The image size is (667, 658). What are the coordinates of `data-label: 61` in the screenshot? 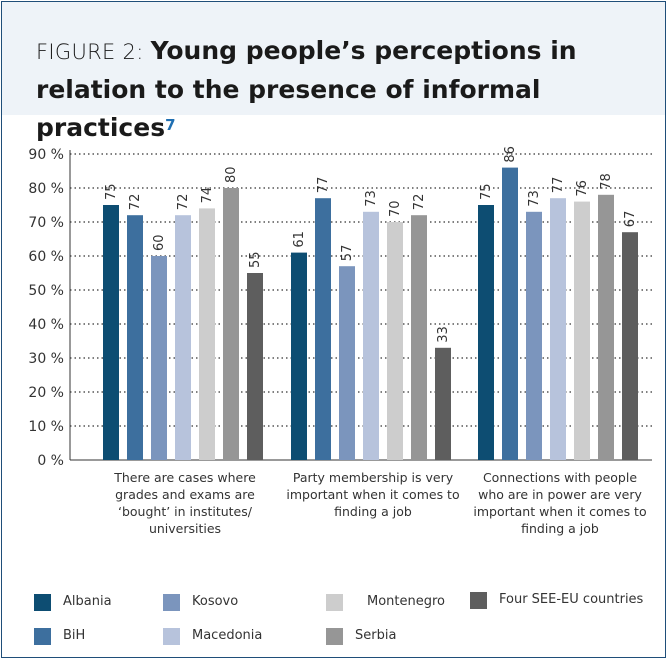 It's located at (299, 239).